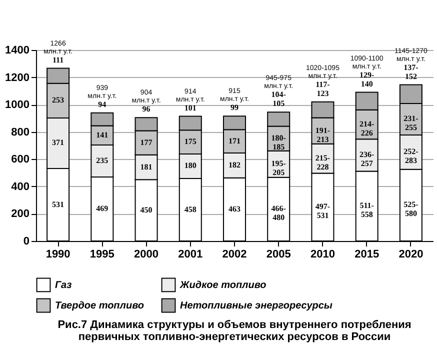 This screenshot has width=437, height=346. What do you see at coordinates (367, 210) in the screenshot?
I see `data-label: 511-558` at bounding box center [367, 210].